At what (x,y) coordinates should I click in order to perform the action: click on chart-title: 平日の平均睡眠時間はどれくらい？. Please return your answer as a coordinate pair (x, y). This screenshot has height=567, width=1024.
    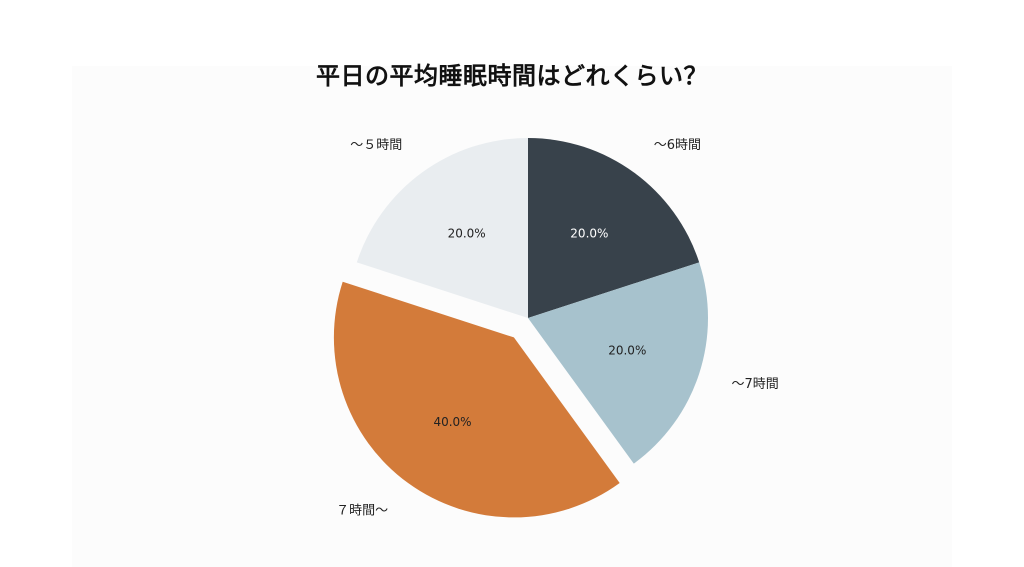
    Looking at the image, I should click on (512, 76).